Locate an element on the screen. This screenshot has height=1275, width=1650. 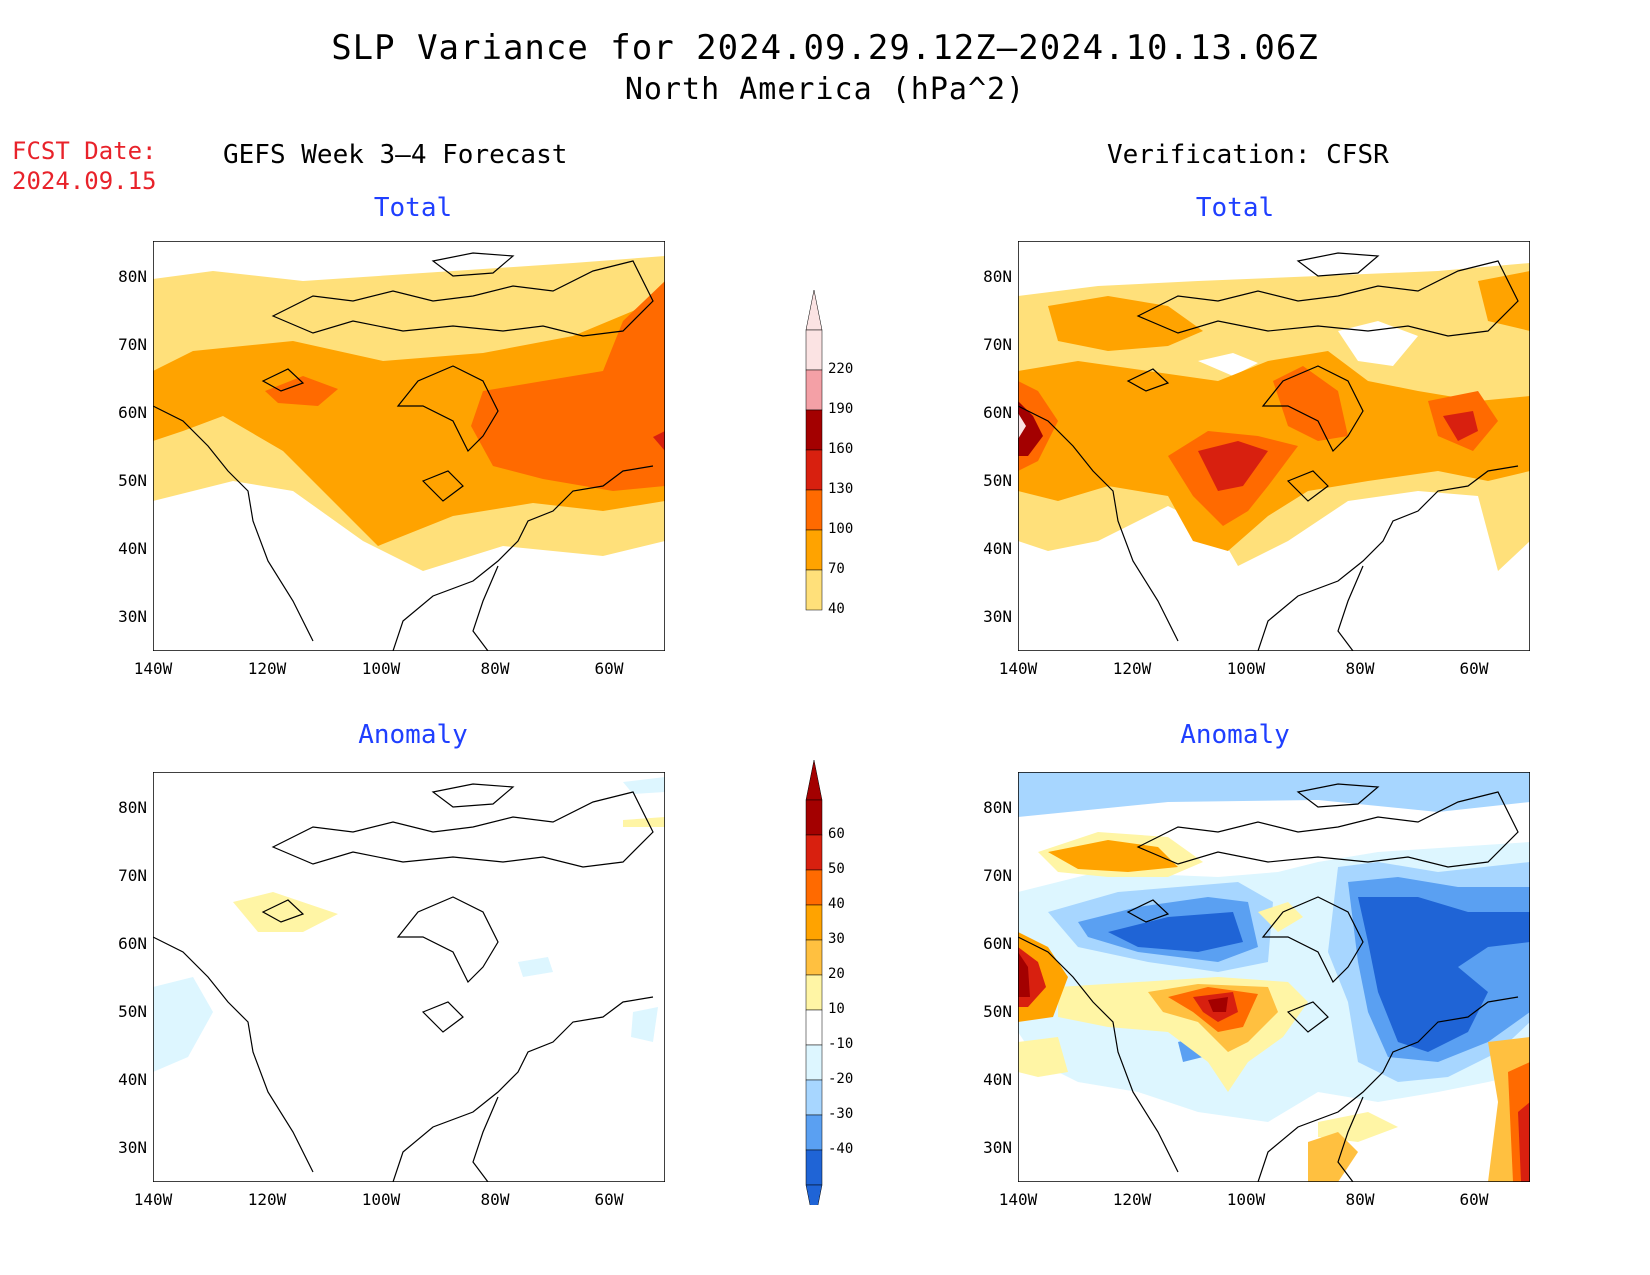
lat-tick-verification-anomaly: 70N is located at coordinates (997, 875).